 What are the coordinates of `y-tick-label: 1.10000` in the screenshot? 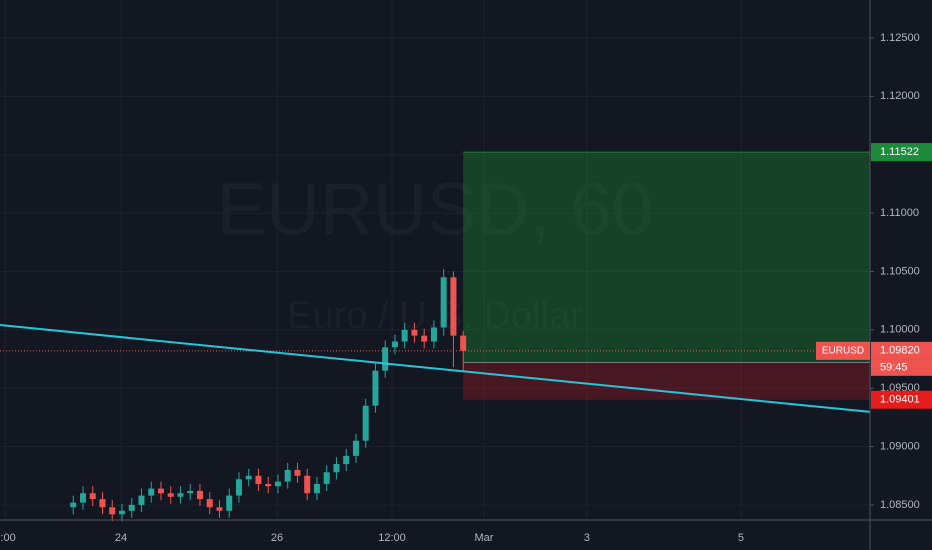 It's located at (900, 330).